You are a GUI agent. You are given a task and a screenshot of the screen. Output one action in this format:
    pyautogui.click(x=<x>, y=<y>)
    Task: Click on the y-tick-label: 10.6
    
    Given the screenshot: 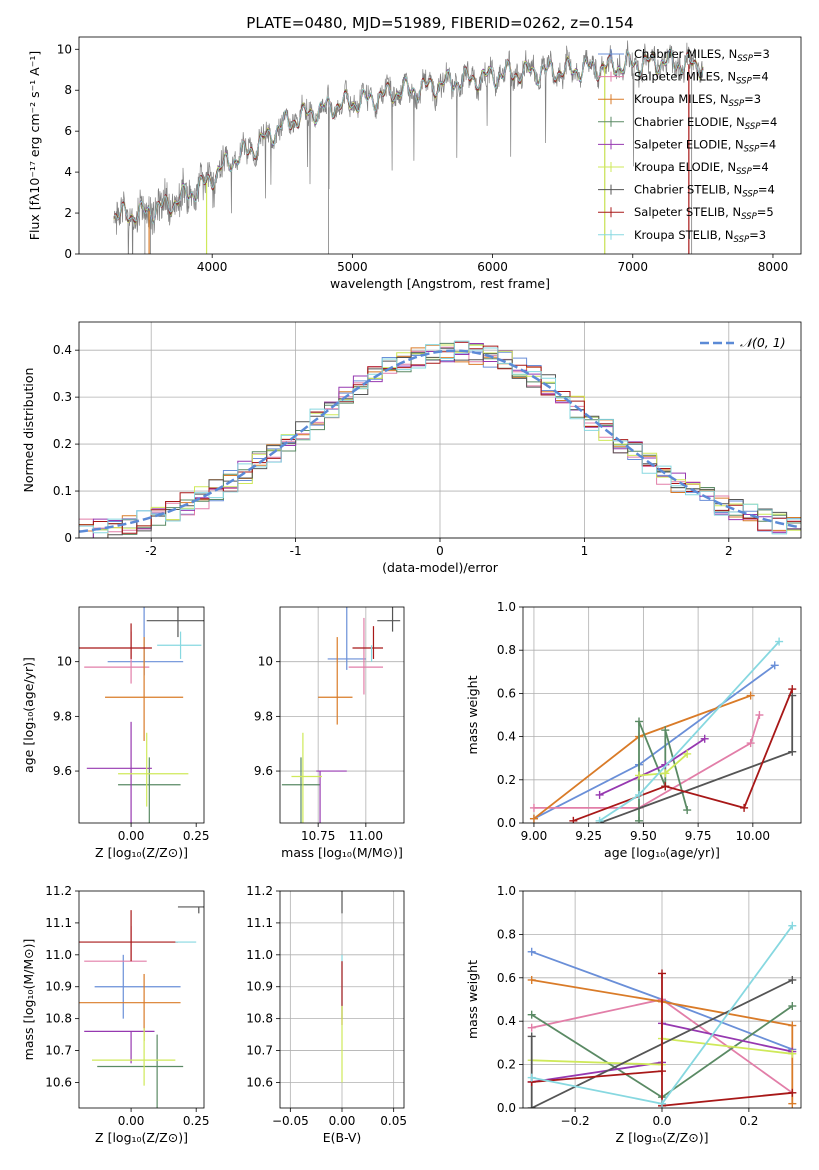 What is the action you would take?
    pyautogui.click(x=259, y=1082)
    